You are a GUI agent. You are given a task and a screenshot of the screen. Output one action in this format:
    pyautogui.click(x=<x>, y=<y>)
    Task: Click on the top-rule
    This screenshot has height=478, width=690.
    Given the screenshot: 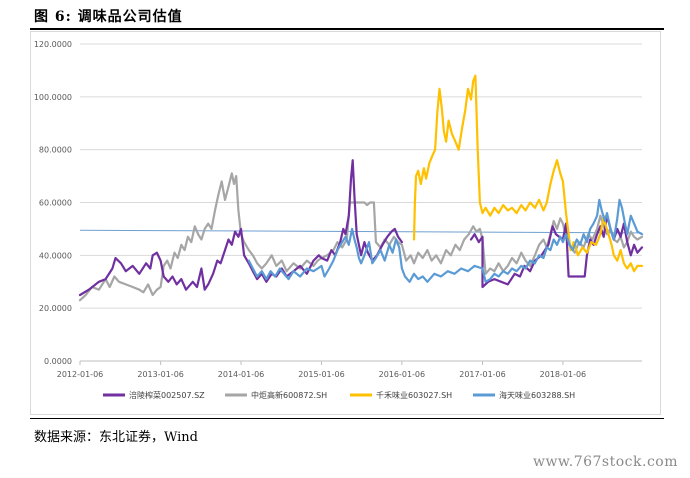 What is the action you would take?
    pyautogui.click(x=347, y=29)
    